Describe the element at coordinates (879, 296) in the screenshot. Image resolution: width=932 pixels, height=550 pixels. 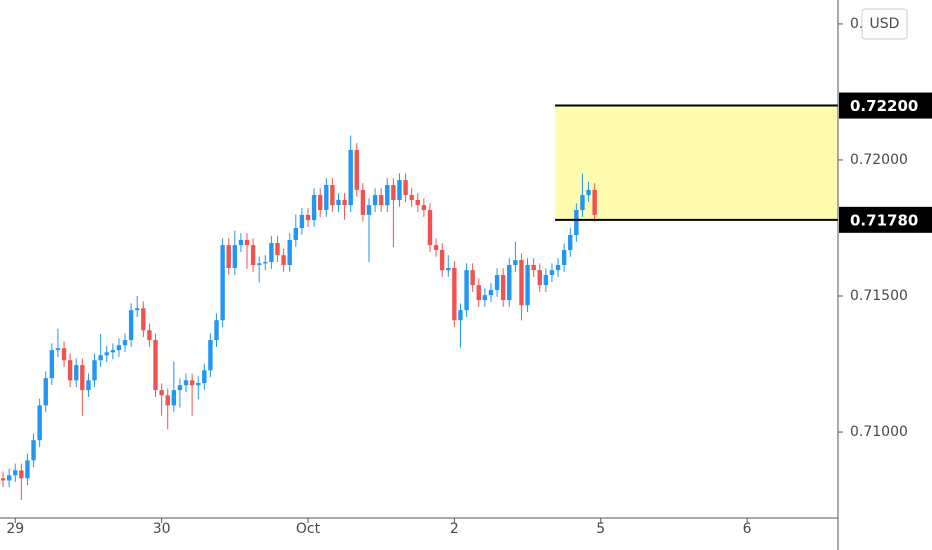
I see `y-tick-label: 0.71500` at that location.